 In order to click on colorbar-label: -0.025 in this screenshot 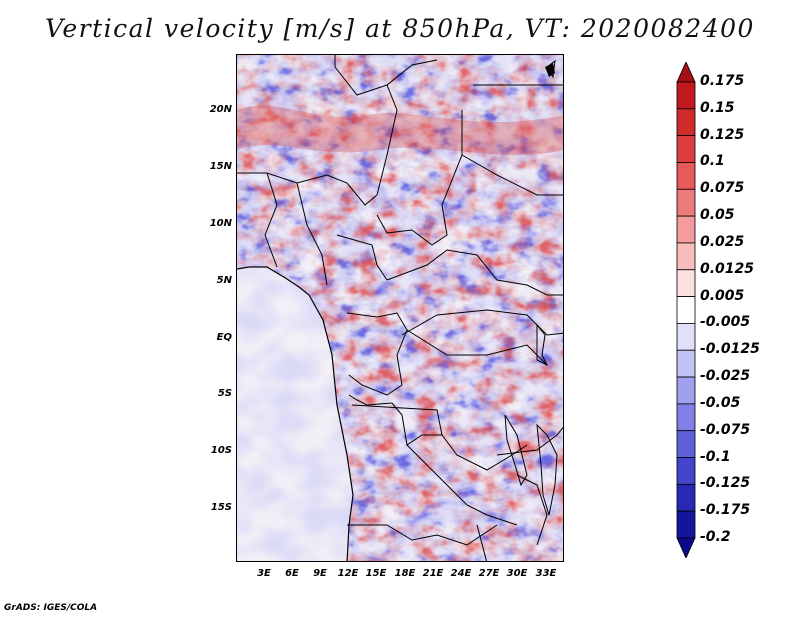, I will do `click(725, 376)`.